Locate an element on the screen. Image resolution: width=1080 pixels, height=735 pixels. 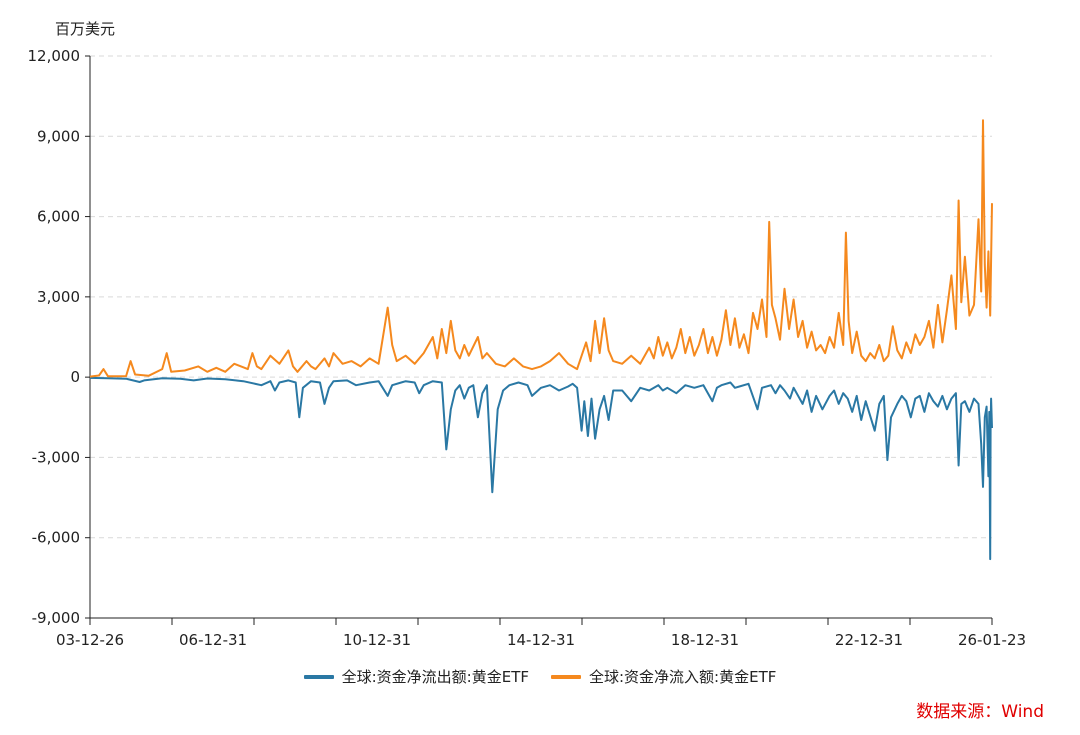
legend-swatch-outflow is located at coordinates (318, 676).